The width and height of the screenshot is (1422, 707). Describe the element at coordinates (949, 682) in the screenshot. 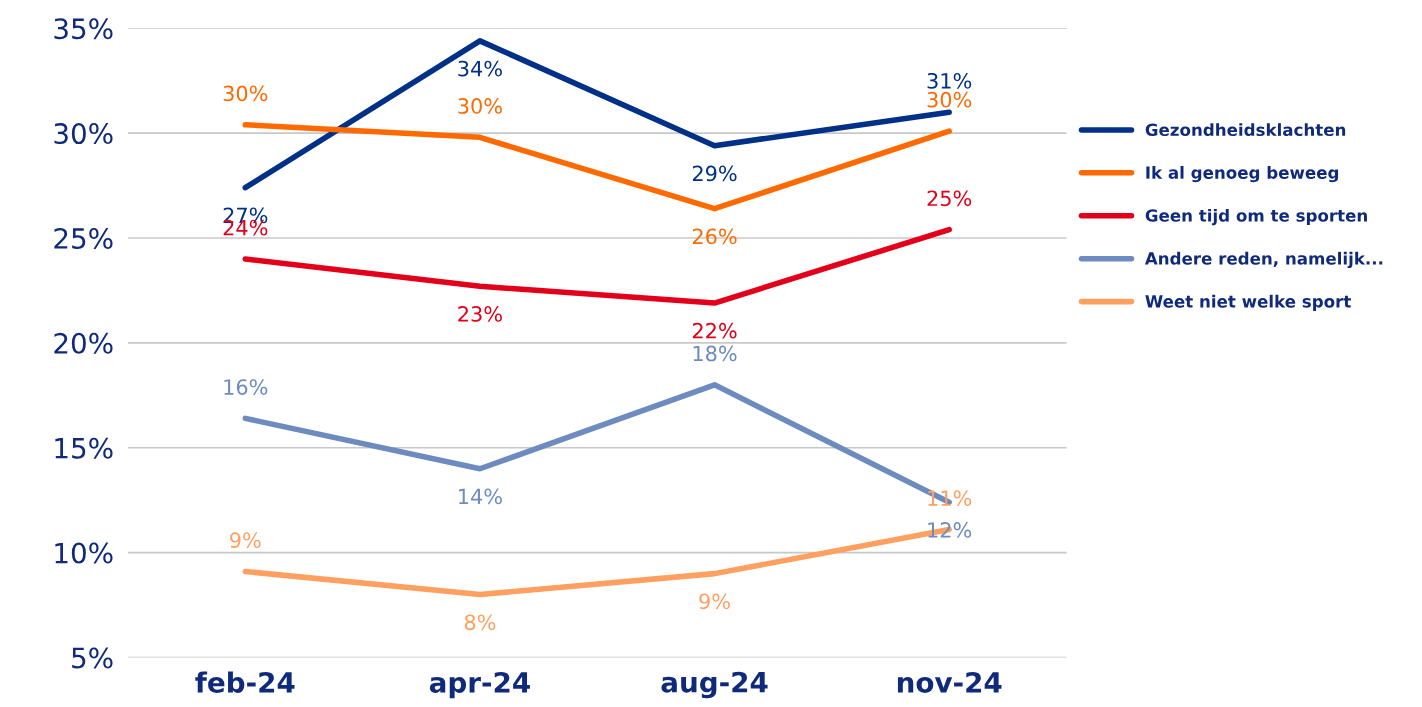

I see `x-tick-label: nov-24` at that location.